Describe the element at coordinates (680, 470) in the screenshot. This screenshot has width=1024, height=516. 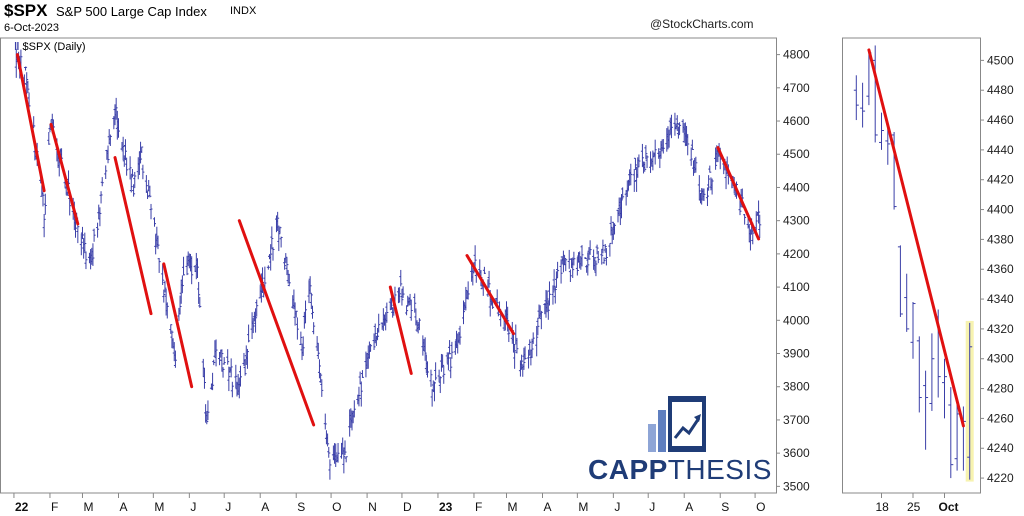
I see `capp-thesis-logo: CAPPTHESIS` at that location.